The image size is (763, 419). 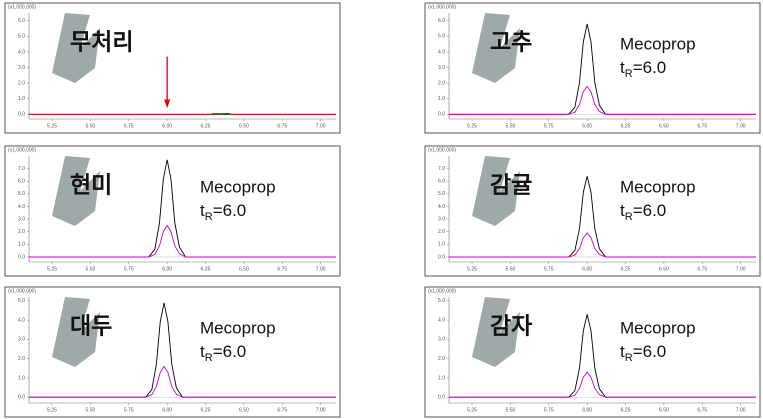 I want to click on panel-title: 대두, so click(x=91, y=327).